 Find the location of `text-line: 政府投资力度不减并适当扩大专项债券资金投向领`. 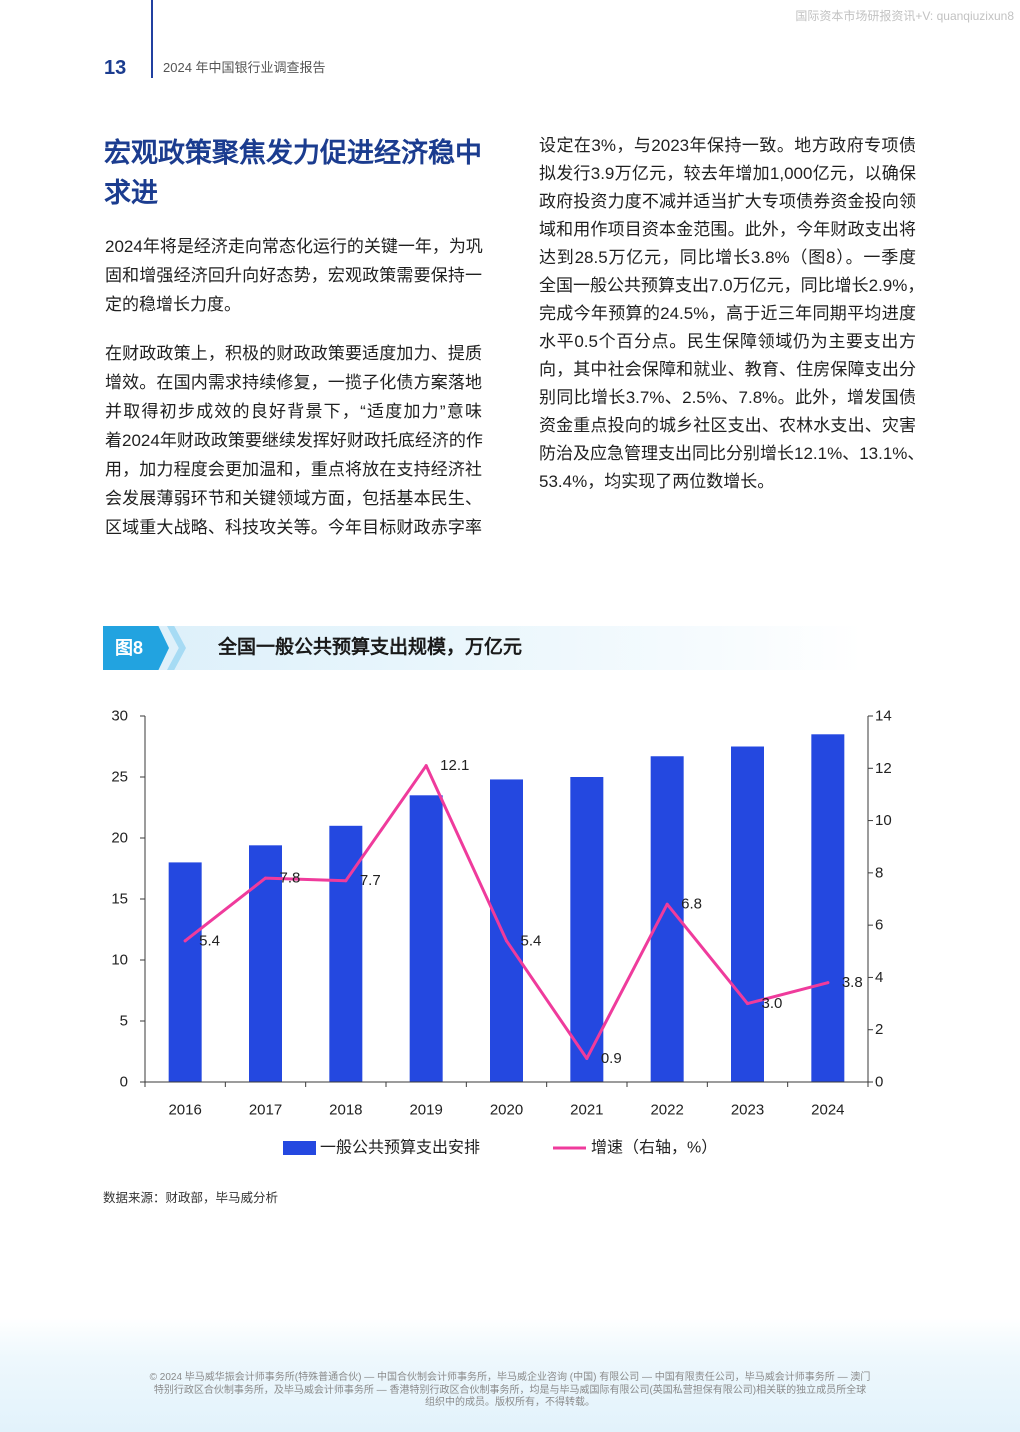

text-line: 政府投资力度不减并适当扩大专项债券资金投向领 is located at coordinates (727, 201).